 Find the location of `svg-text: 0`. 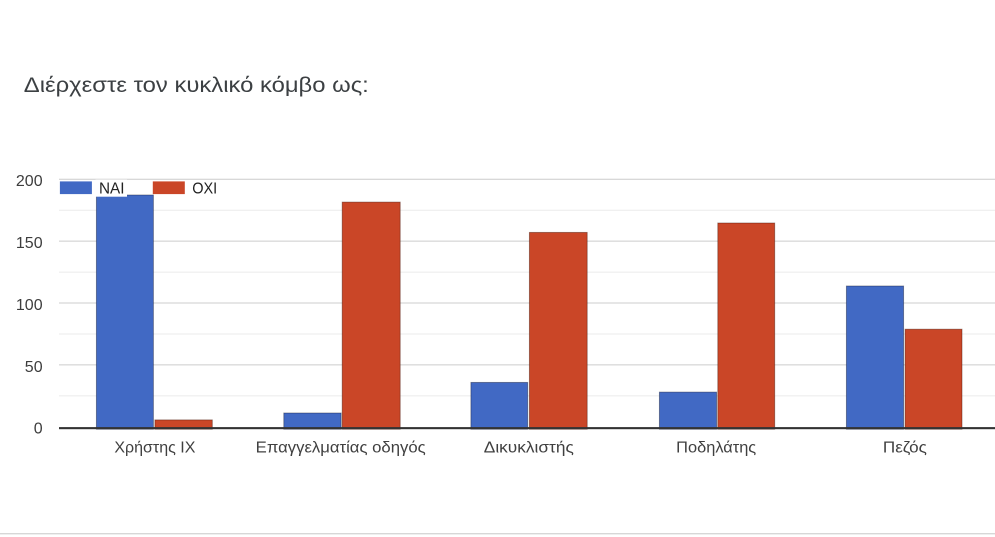

svg-text: 0 is located at coordinates (38, 429).